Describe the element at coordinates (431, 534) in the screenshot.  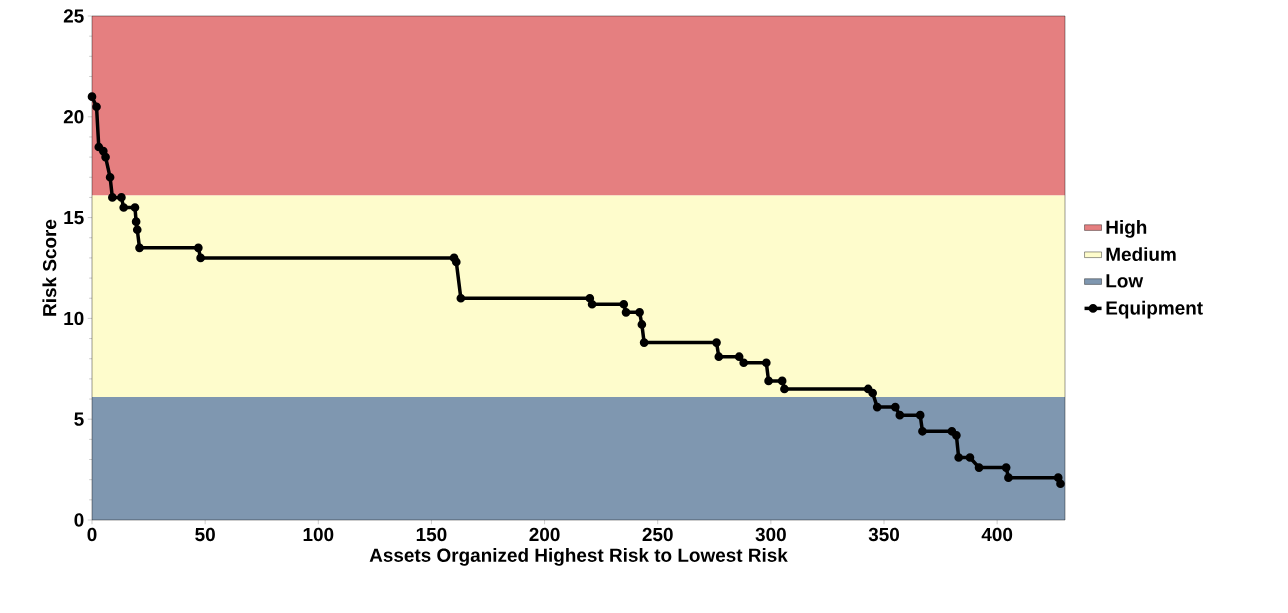
I see `x-tick-label: 150` at that location.